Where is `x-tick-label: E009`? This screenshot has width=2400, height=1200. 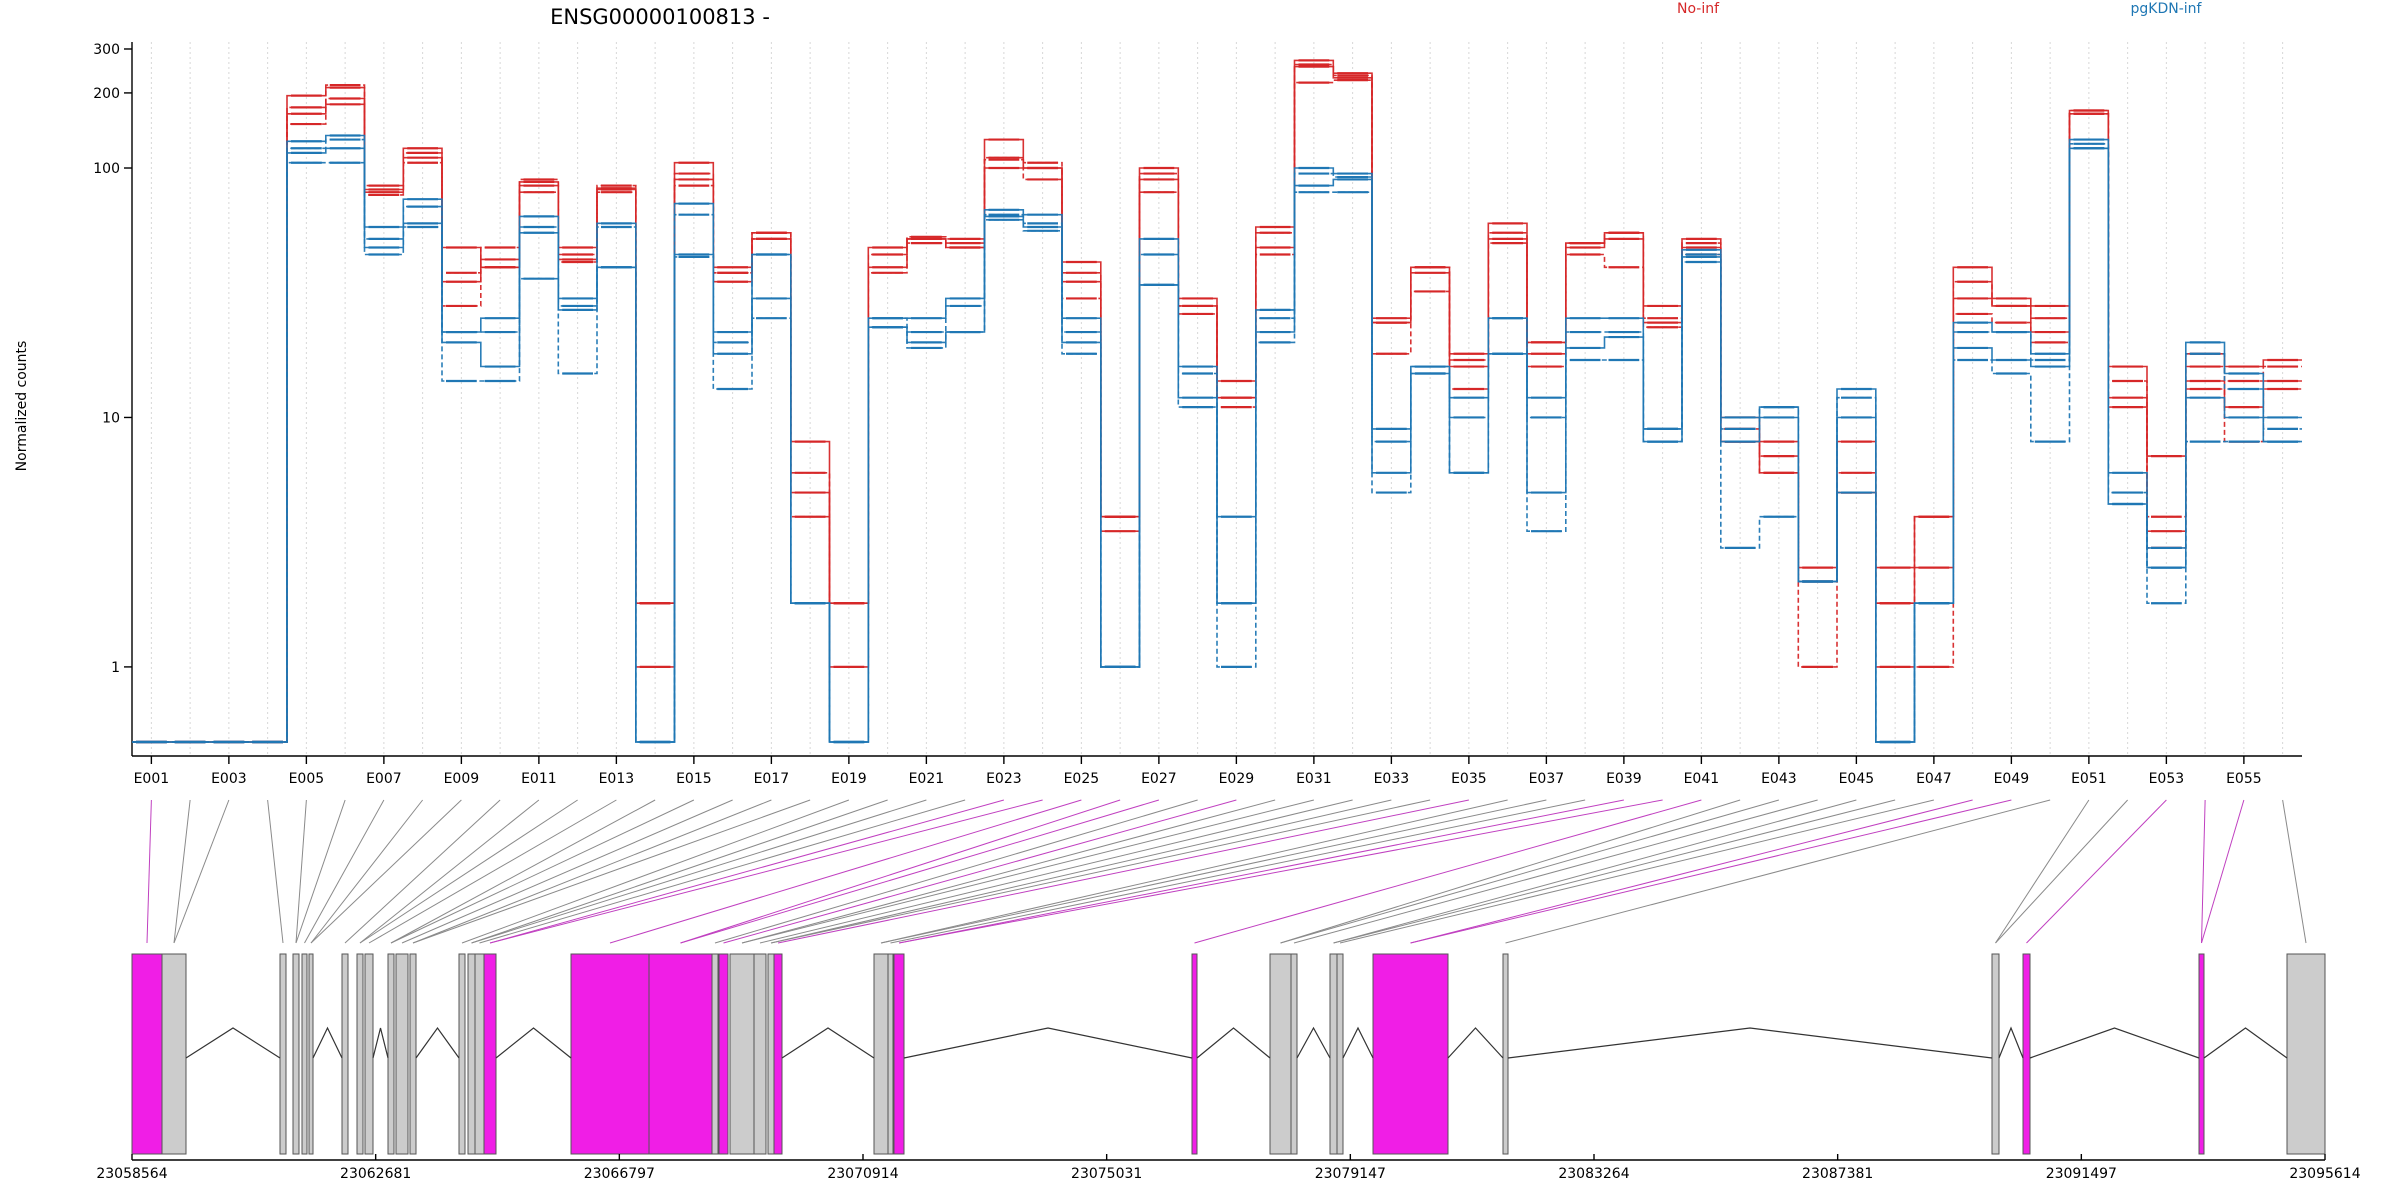 x-tick-label: E009 is located at coordinates (462, 779).